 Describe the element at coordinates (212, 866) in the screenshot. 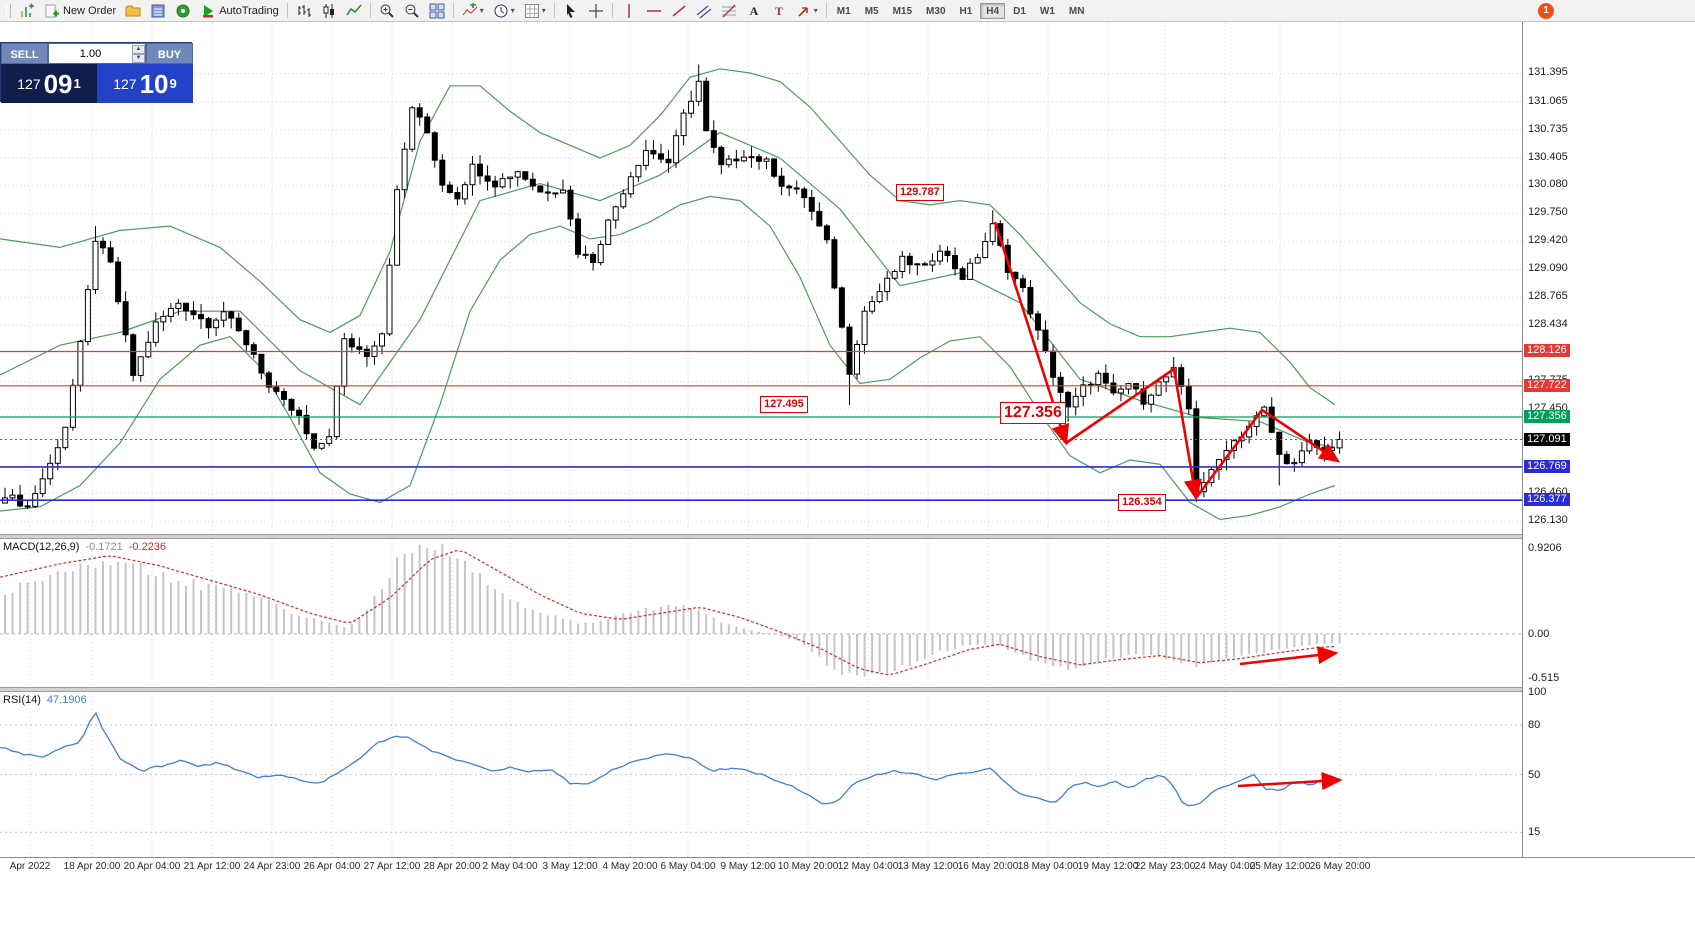

I see `time-axis-label: 21 Apr 12:00` at that location.